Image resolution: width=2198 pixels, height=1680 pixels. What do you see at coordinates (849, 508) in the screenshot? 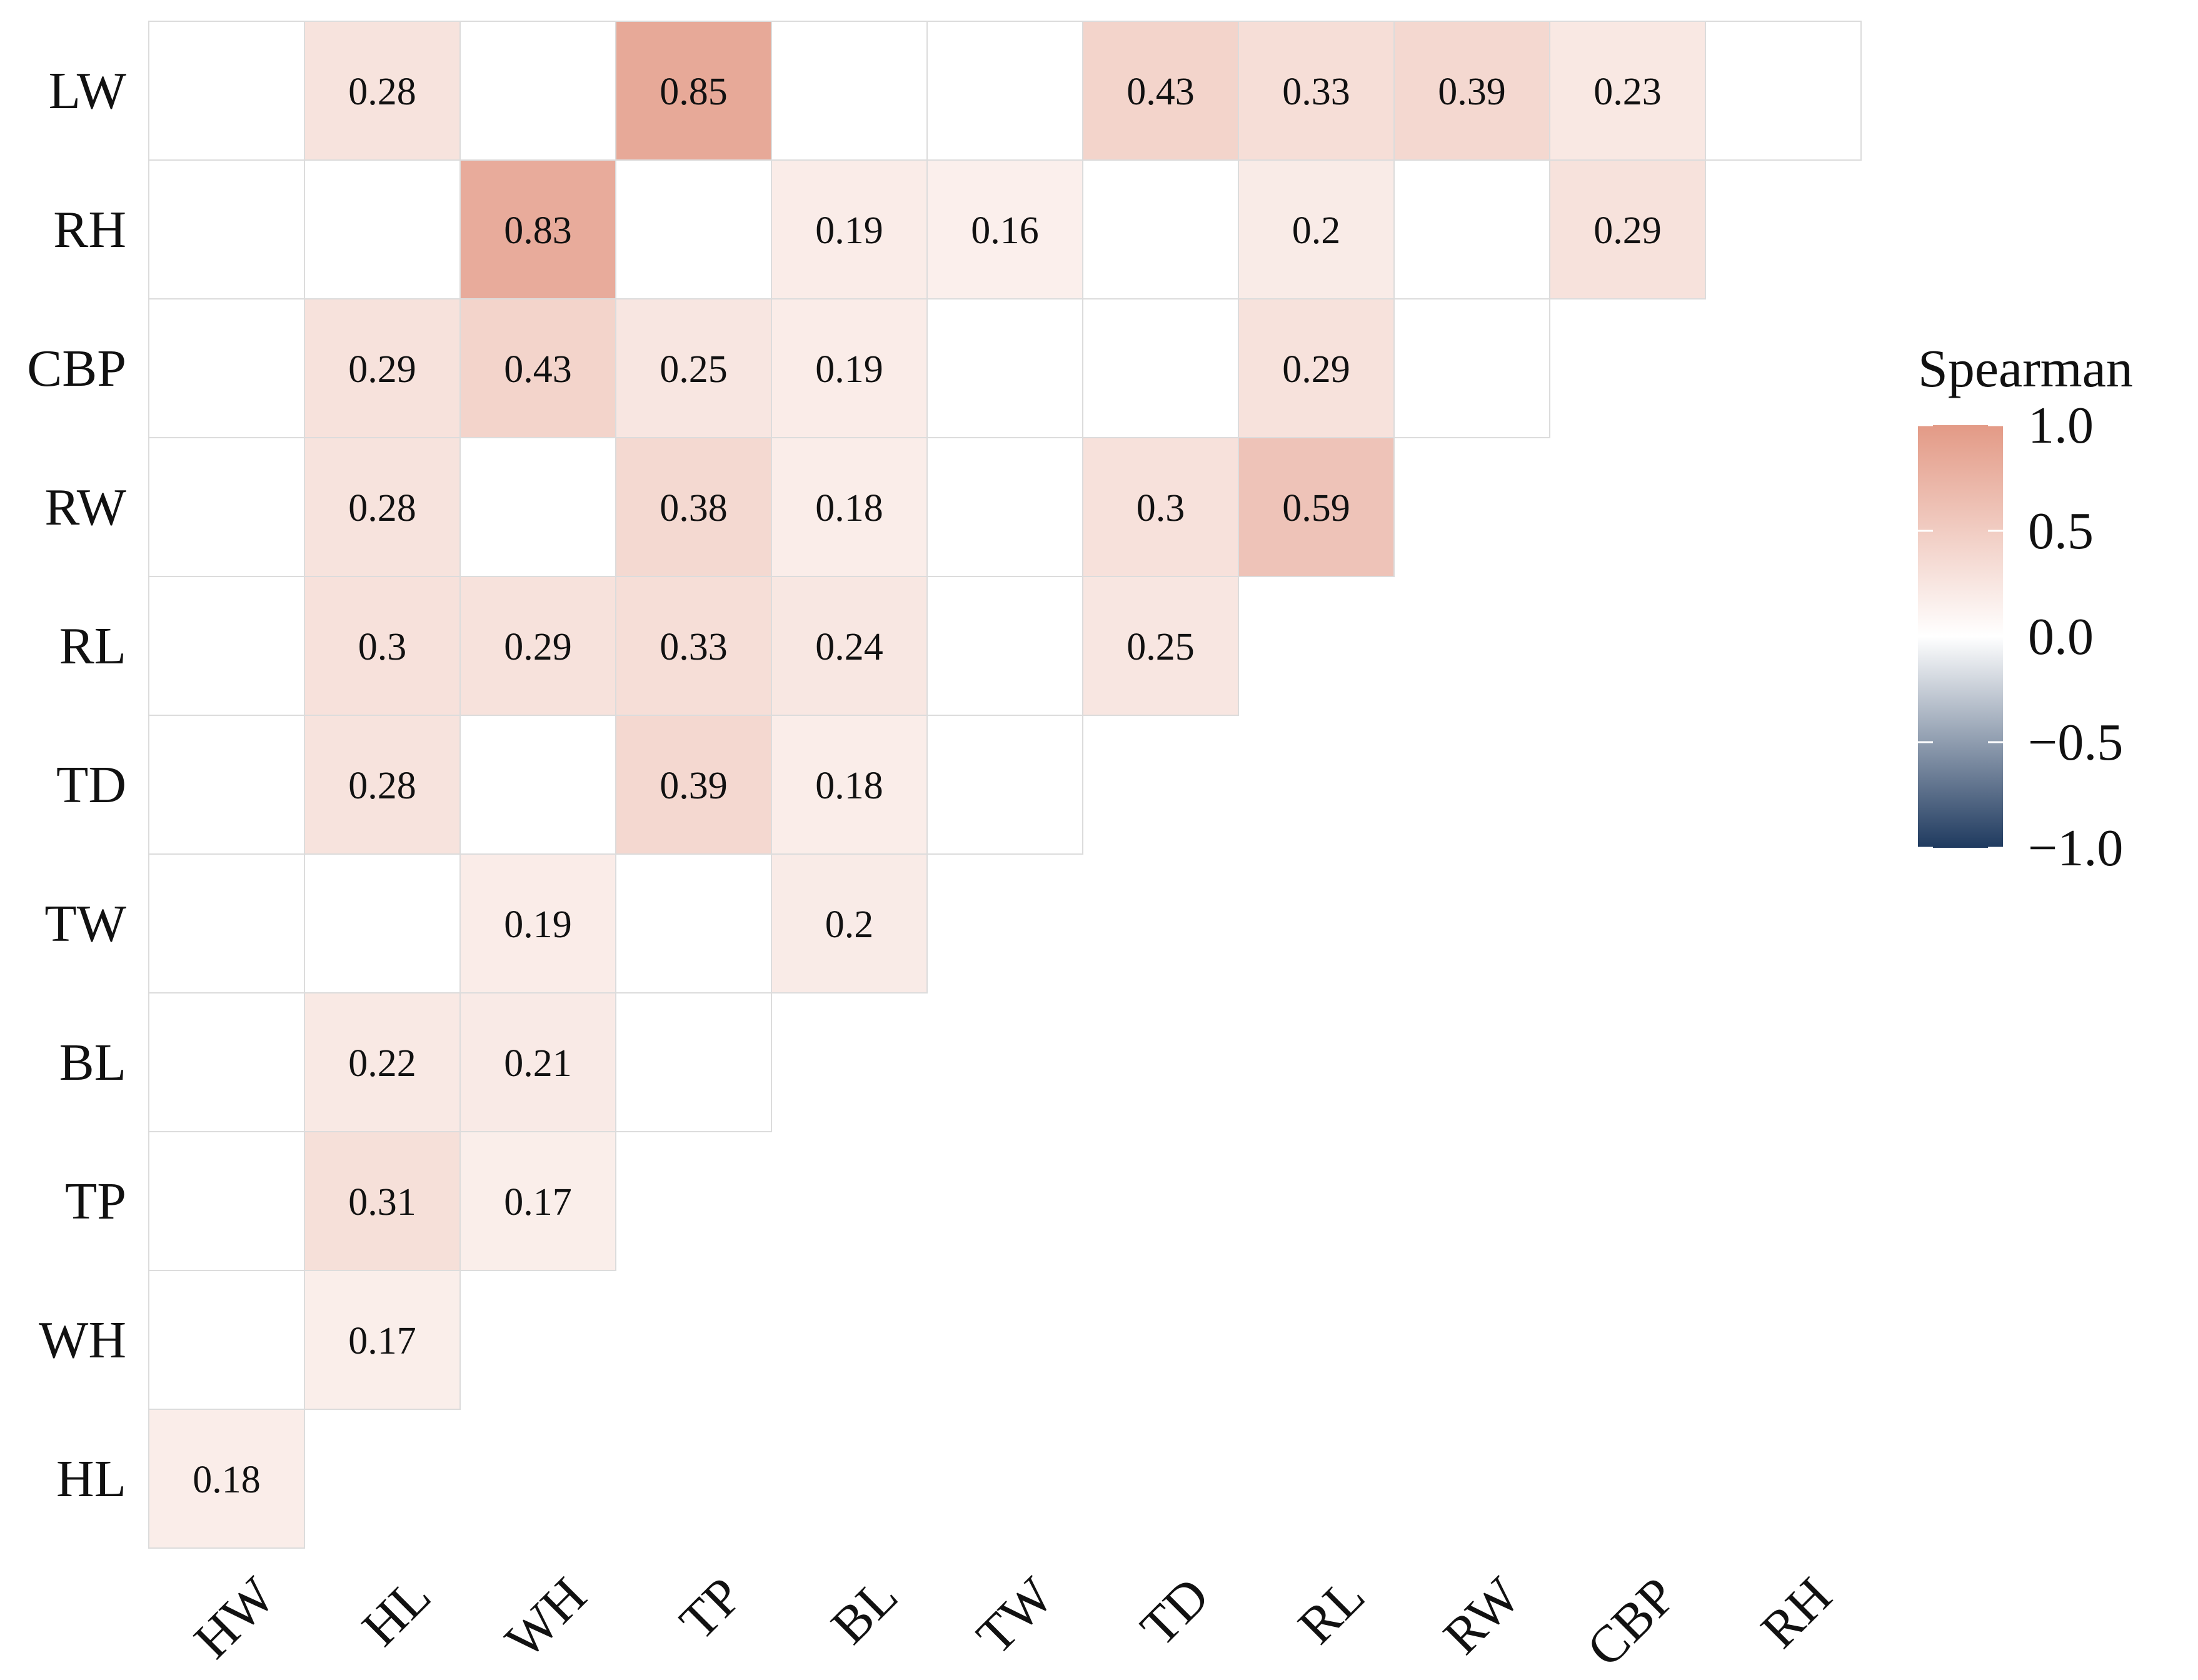
I see `cell-label-rw-bl: 0.18` at bounding box center [849, 508].